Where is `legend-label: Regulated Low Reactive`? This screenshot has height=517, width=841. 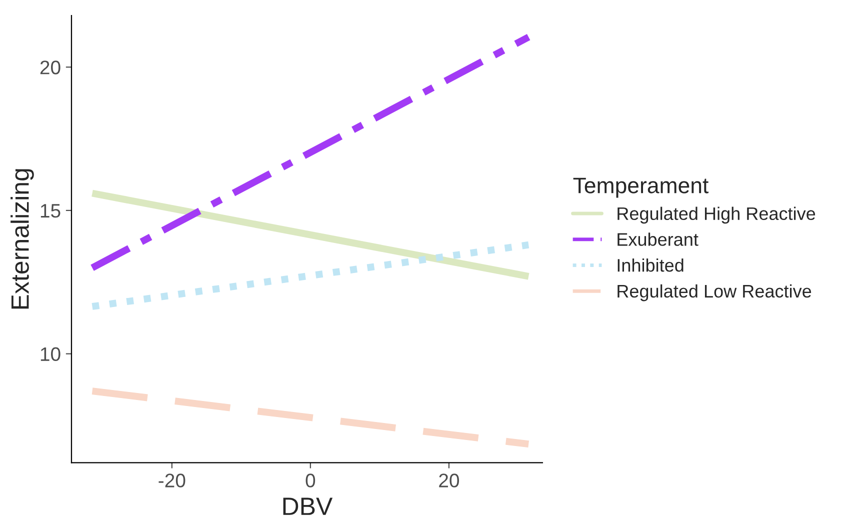 legend-label: Regulated Low Reactive is located at coordinates (715, 293).